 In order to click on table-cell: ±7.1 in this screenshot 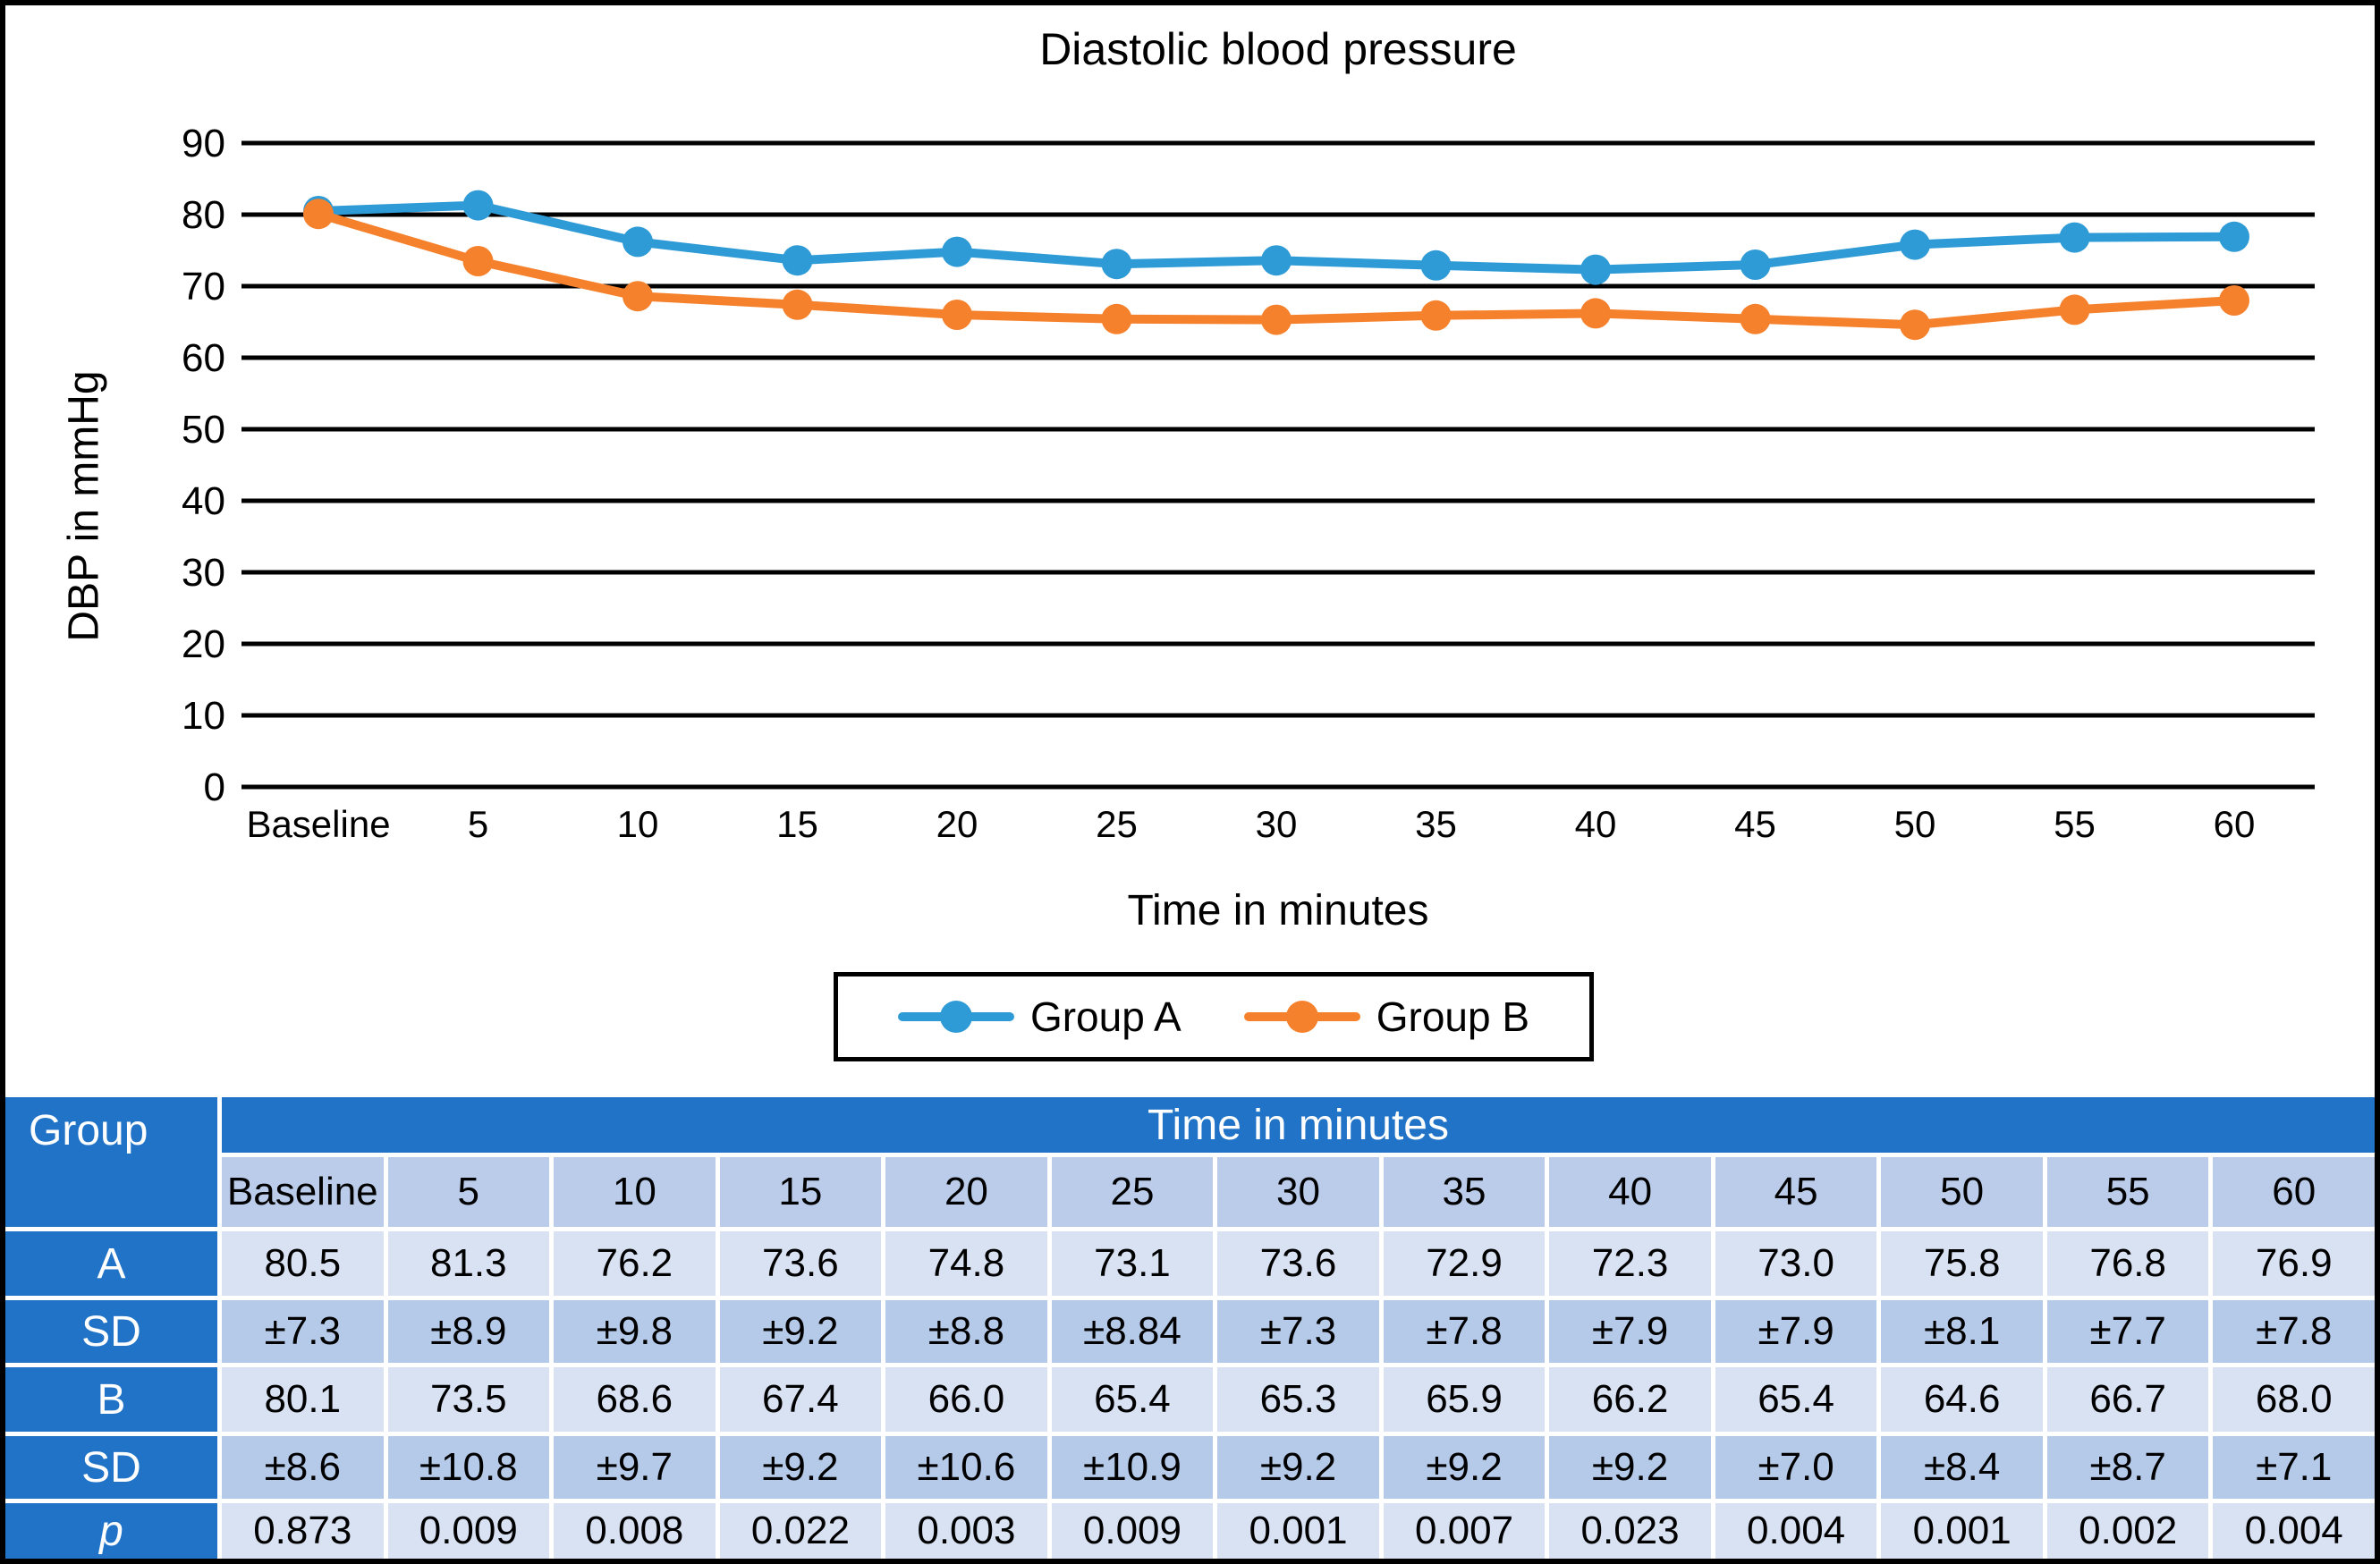, I will do `click(2294, 1467)`.